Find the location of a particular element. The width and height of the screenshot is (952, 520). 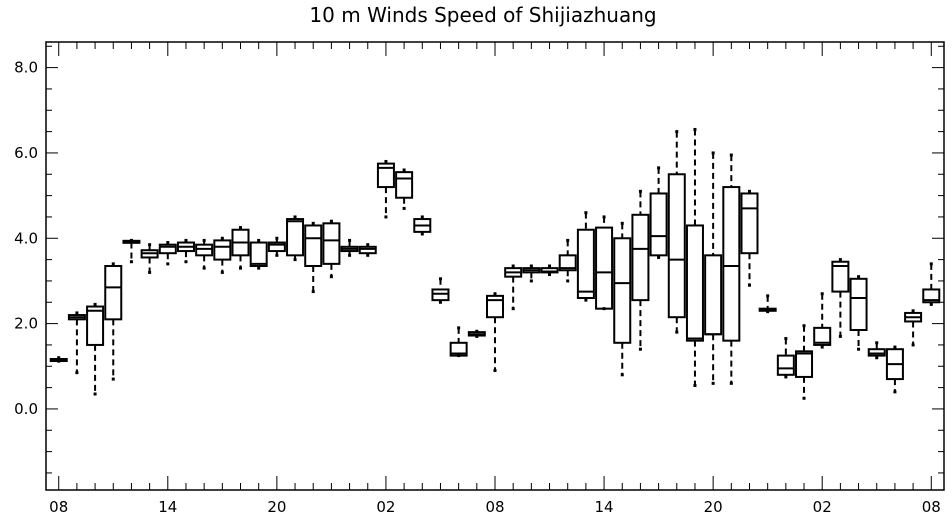

y-tick-label: 4.0 is located at coordinates (26, 238).